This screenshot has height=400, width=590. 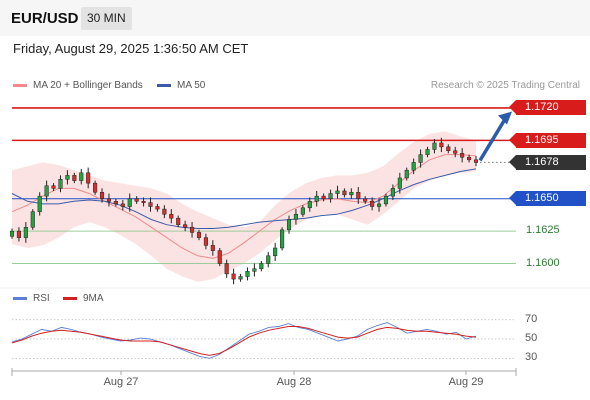 What do you see at coordinates (543, 262) in the screenshot?
I see `support-label-5: 1.1600` at bounding box center [543, 262].